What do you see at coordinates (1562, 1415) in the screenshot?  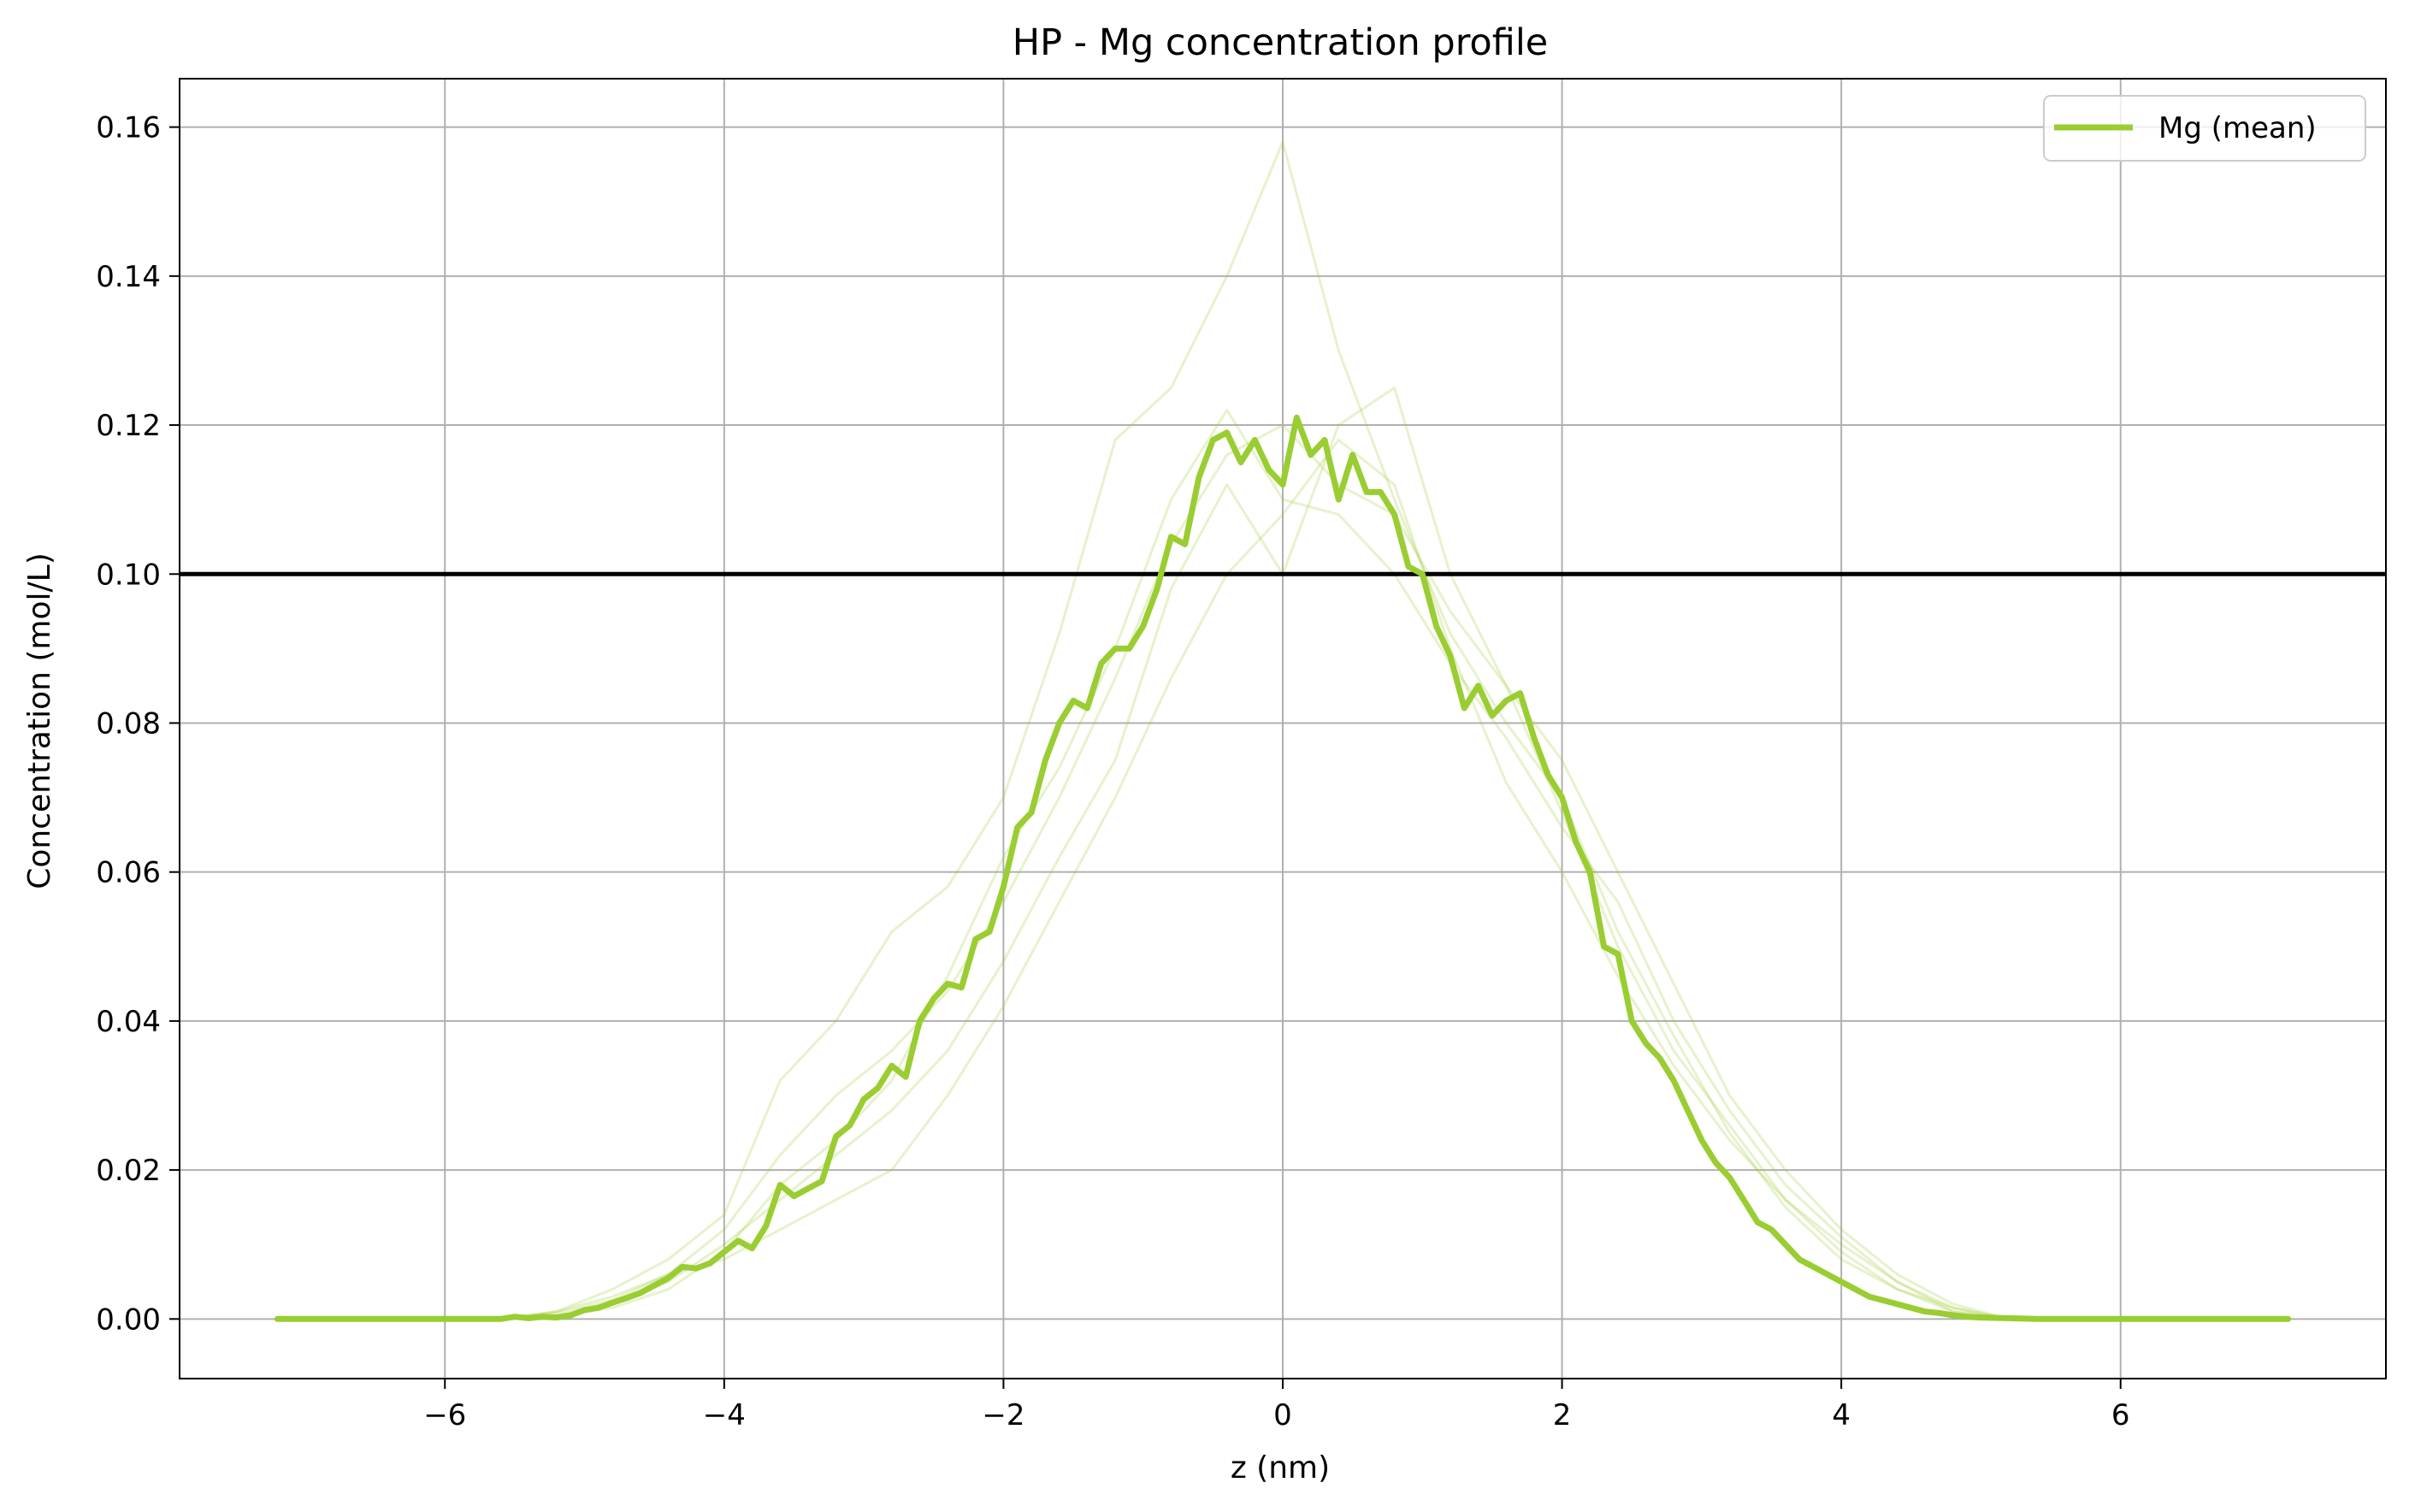 I see `x-tick-label: 2` at bounding box center [1562, 1415].